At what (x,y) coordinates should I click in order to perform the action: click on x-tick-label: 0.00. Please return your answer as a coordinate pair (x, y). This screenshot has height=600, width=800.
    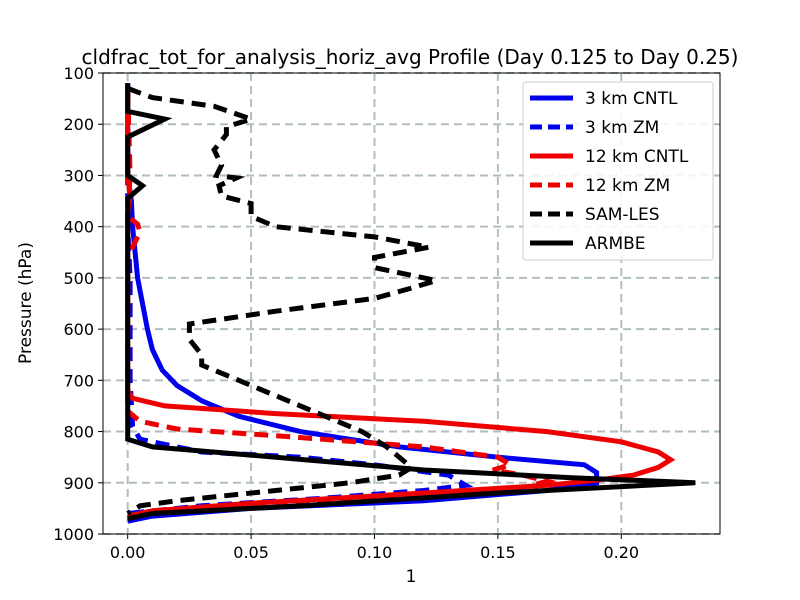
    Looking at the image, I should click on (128, 552).